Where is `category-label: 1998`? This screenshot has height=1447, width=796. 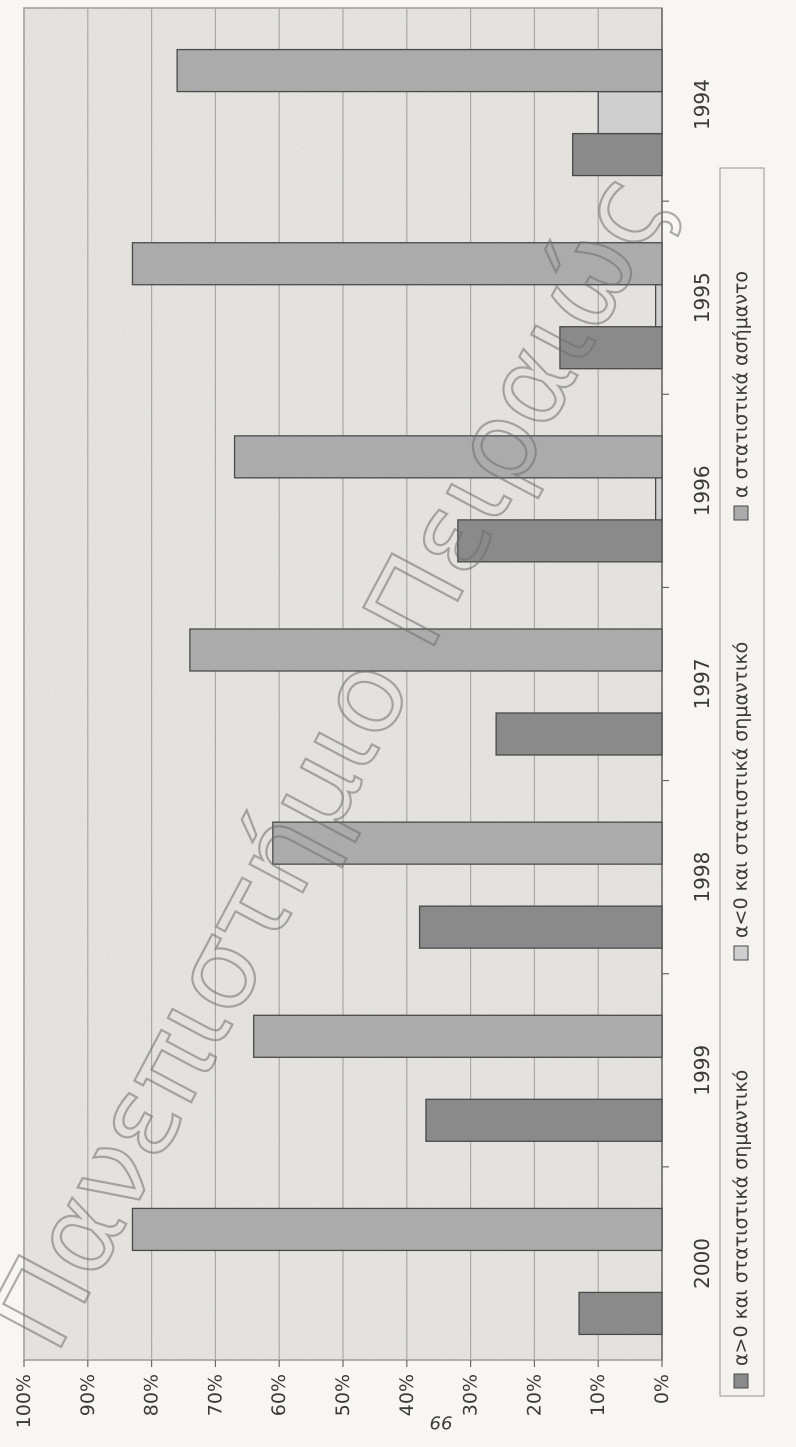 category-label: 1998 is located at coordinates (702, 877).